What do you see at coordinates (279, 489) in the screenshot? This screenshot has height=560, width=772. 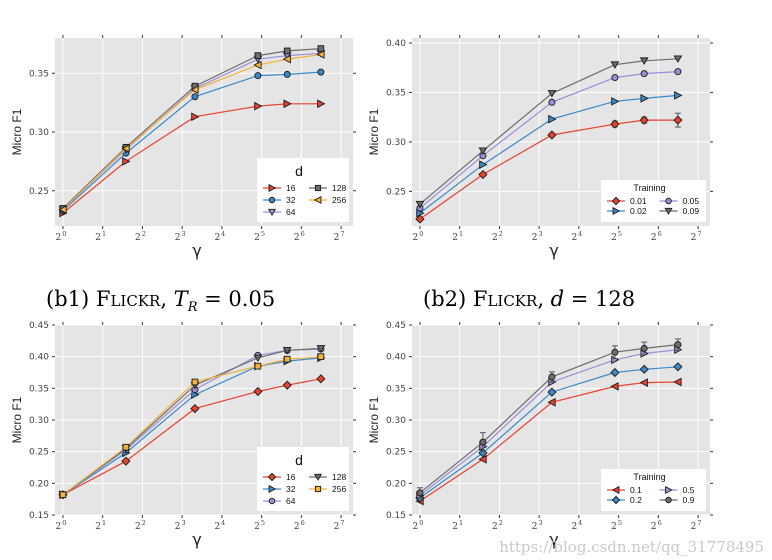 I see `legend-entry-32: 32` at bounding box center [279, 489].